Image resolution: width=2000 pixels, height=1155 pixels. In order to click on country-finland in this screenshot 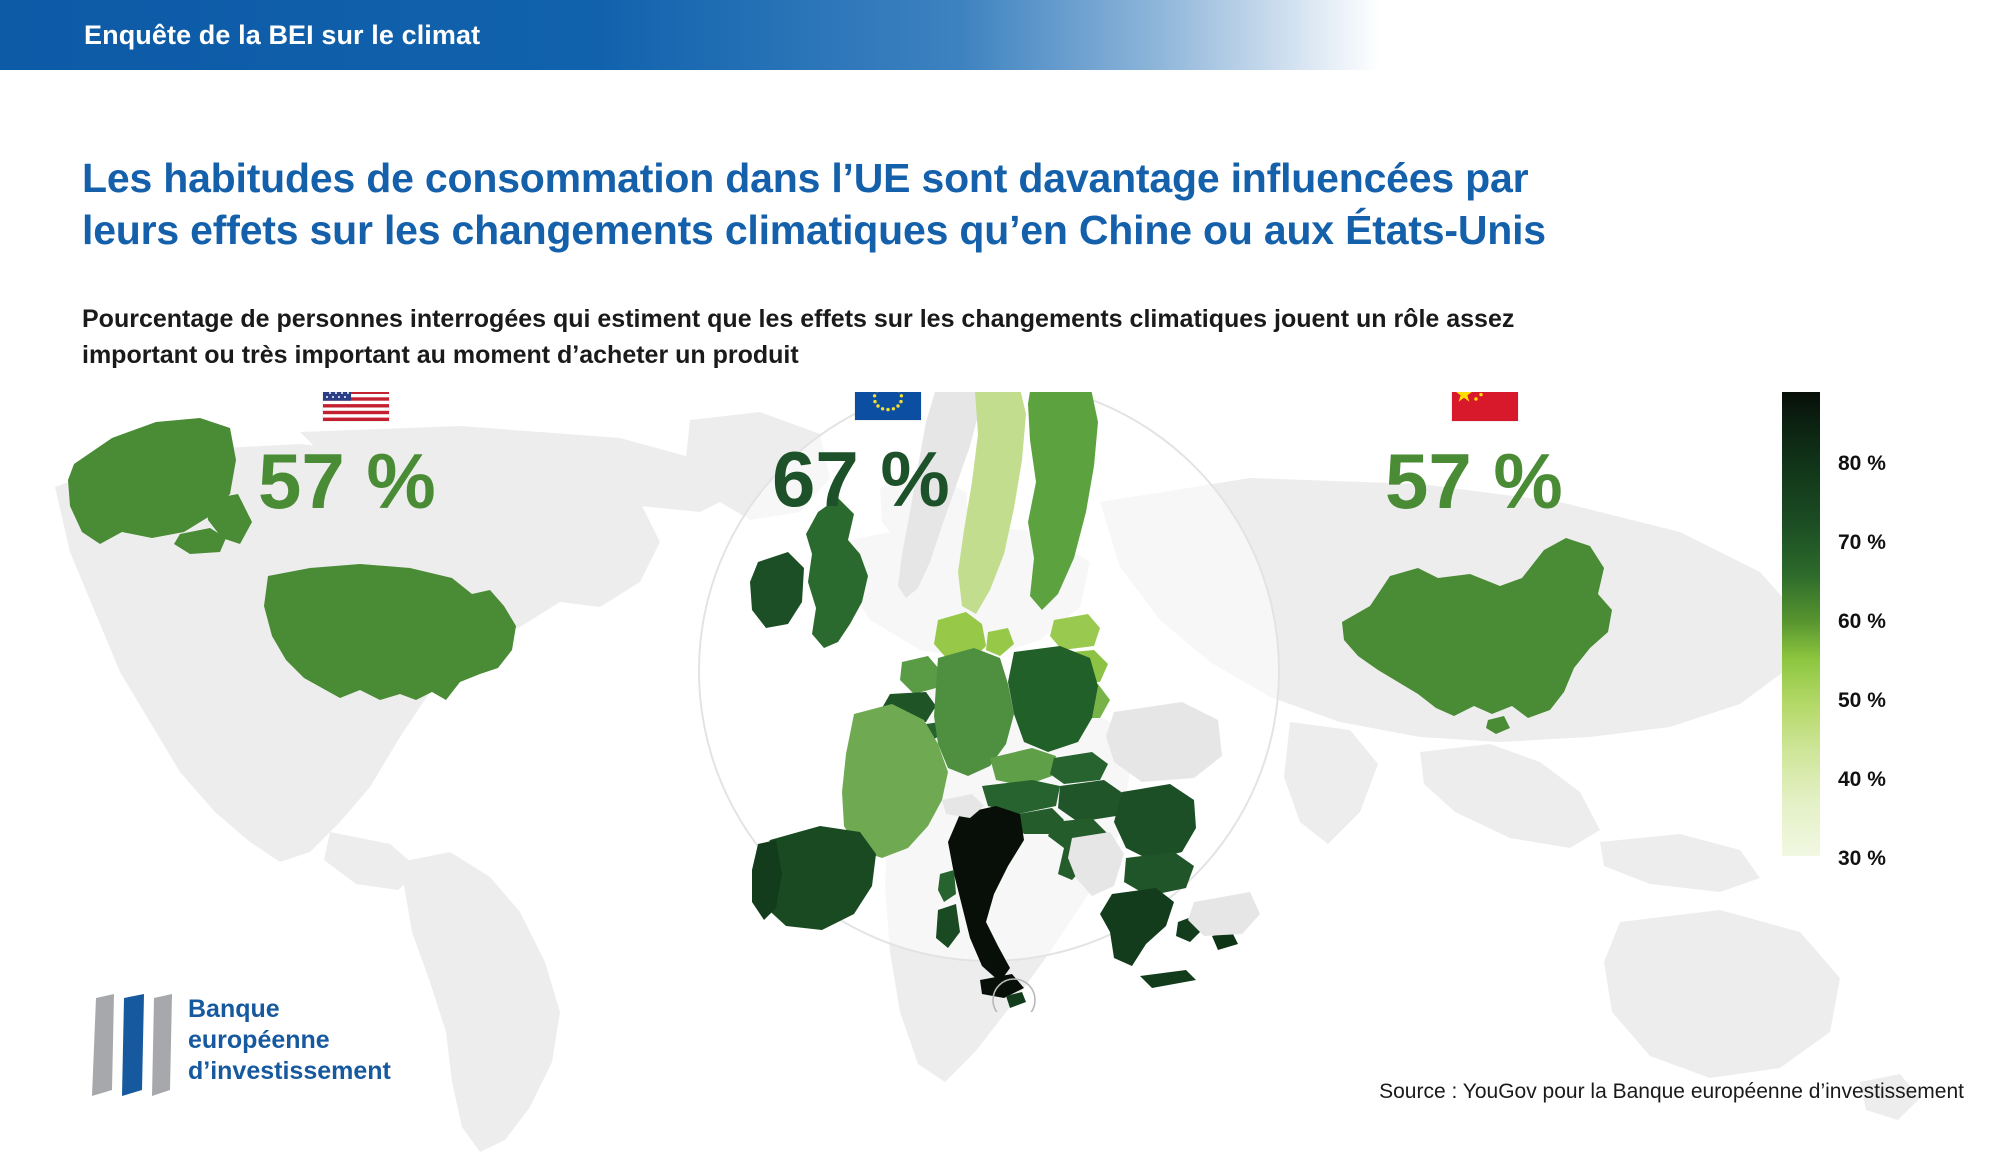, I will do `click(1063, 501)`.